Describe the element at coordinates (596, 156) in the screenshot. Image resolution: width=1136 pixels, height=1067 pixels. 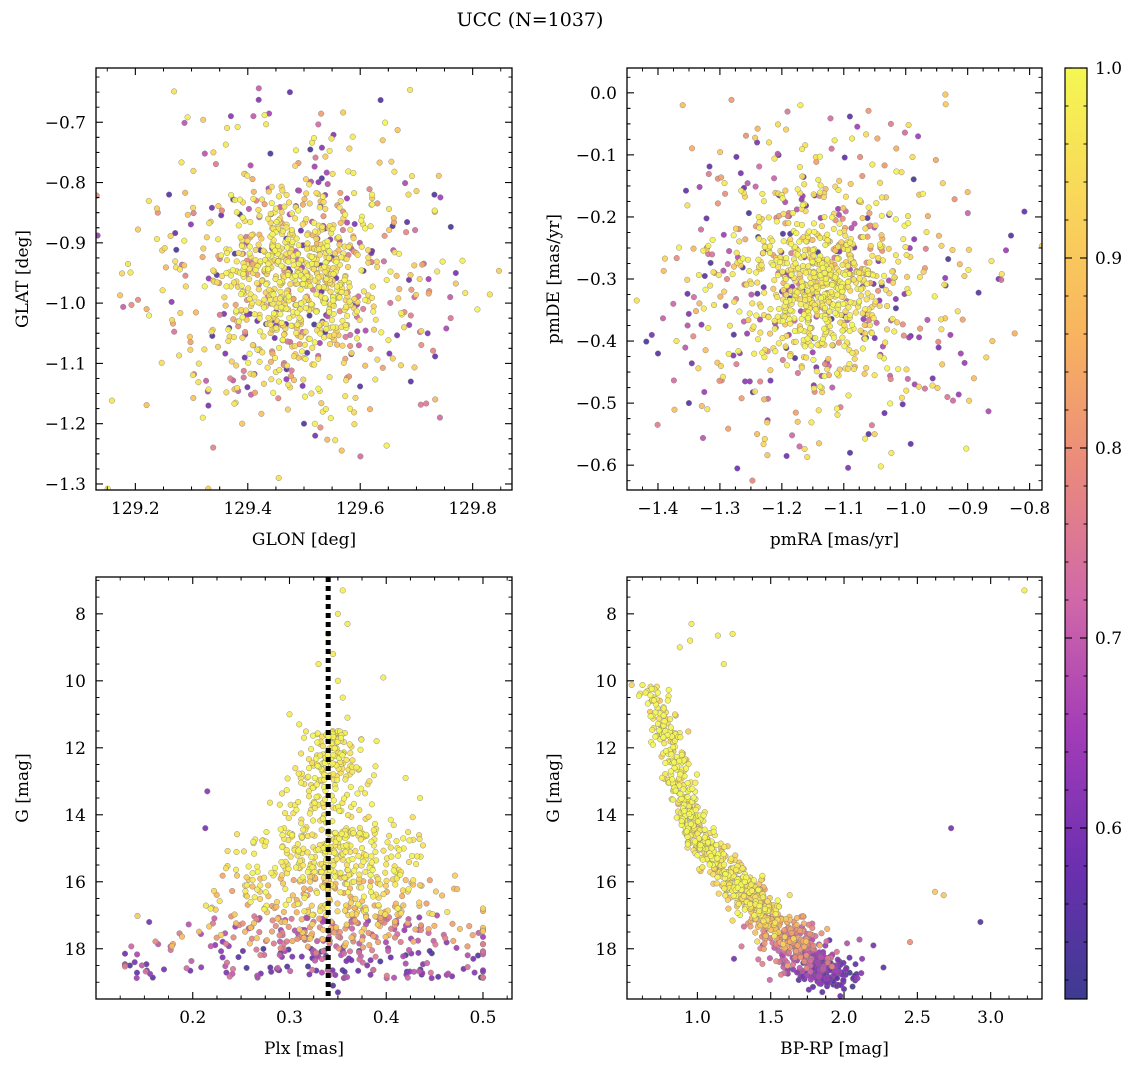
I see `y-tick-label: −0.1` at that location.